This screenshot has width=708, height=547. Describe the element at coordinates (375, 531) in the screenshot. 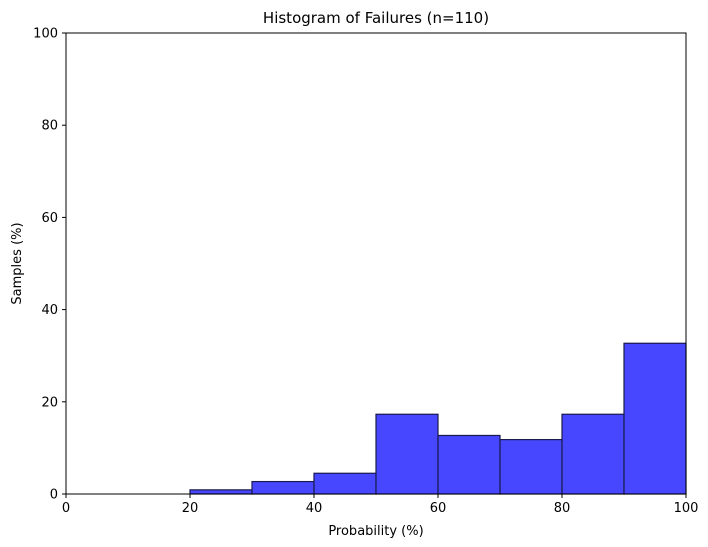

I see `x-axis-label: Probability (%)` at that location.